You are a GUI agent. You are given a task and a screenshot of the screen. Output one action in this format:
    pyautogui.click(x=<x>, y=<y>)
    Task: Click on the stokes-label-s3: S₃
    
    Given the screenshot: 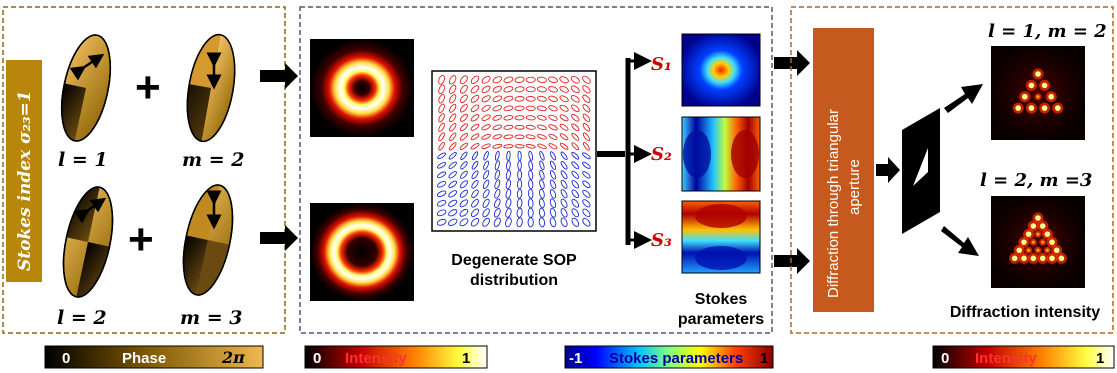 What is the action you would take?
    pyautogui.click(x=661, y=240)
    